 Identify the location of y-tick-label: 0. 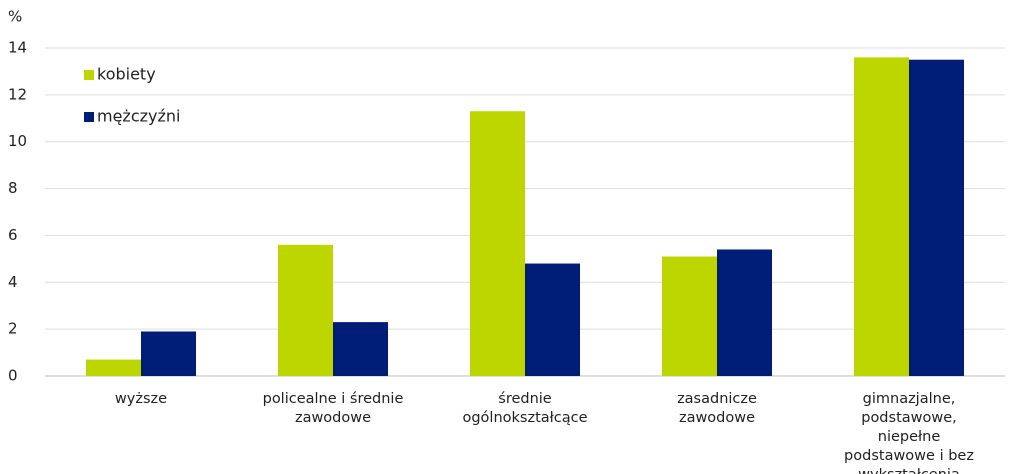
(13, 376).